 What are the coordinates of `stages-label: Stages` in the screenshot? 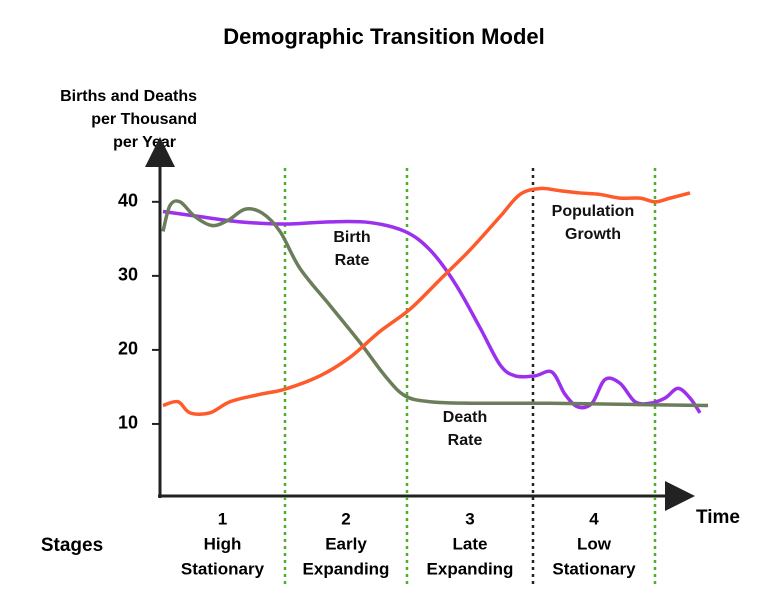 It's located at (72, 545).